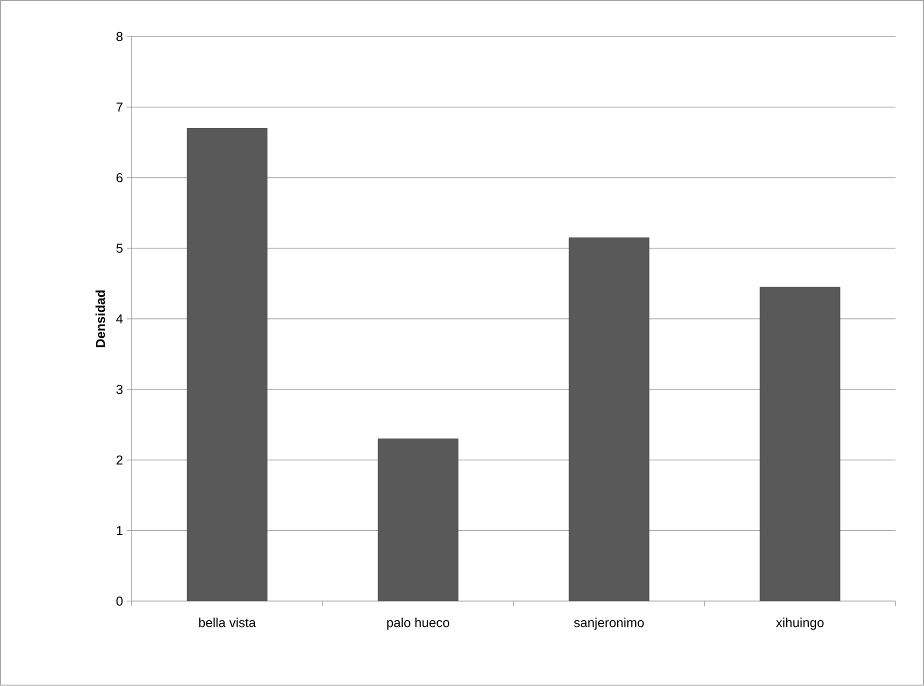 This screenshot has width=924, height=686. Describe the element at coordinates (119, 531) in the screenshot. I see `y-tick-label: 1` at that location.